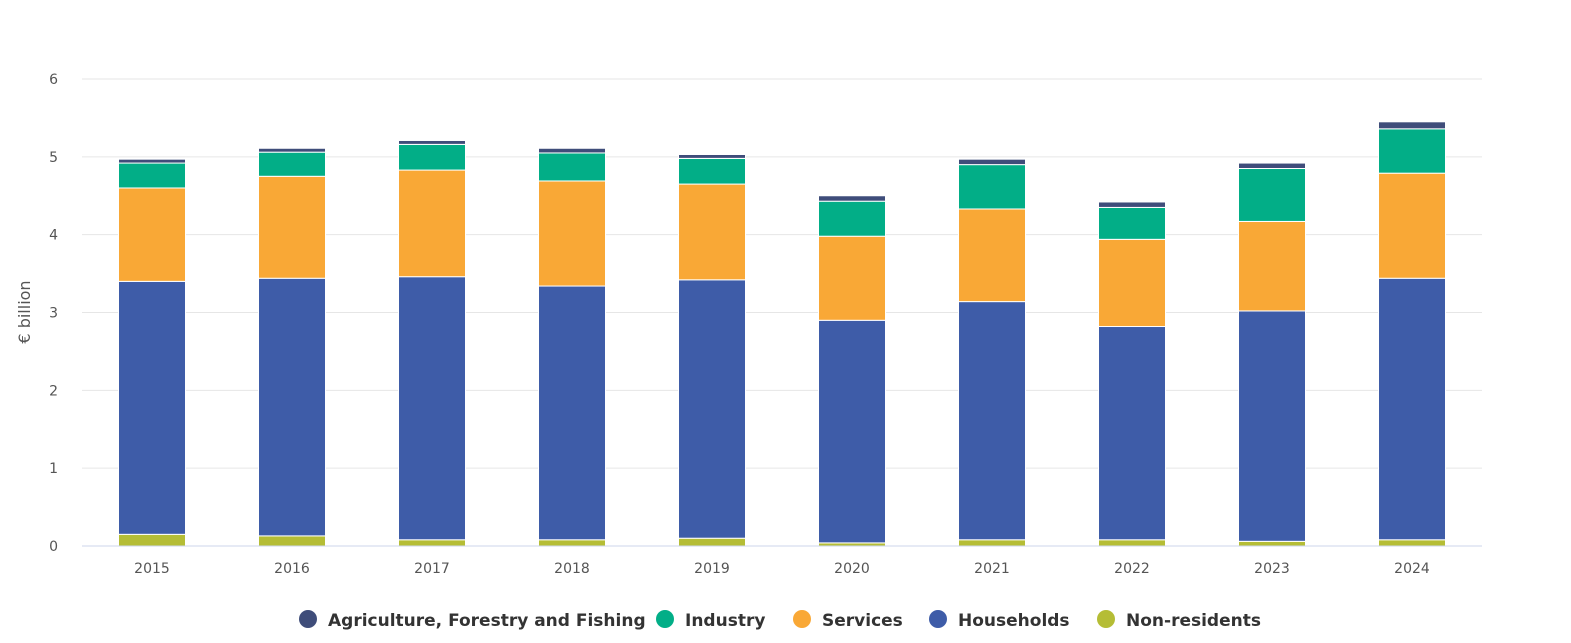  I want to click on y-tick-label: 6, so click(53, 80).